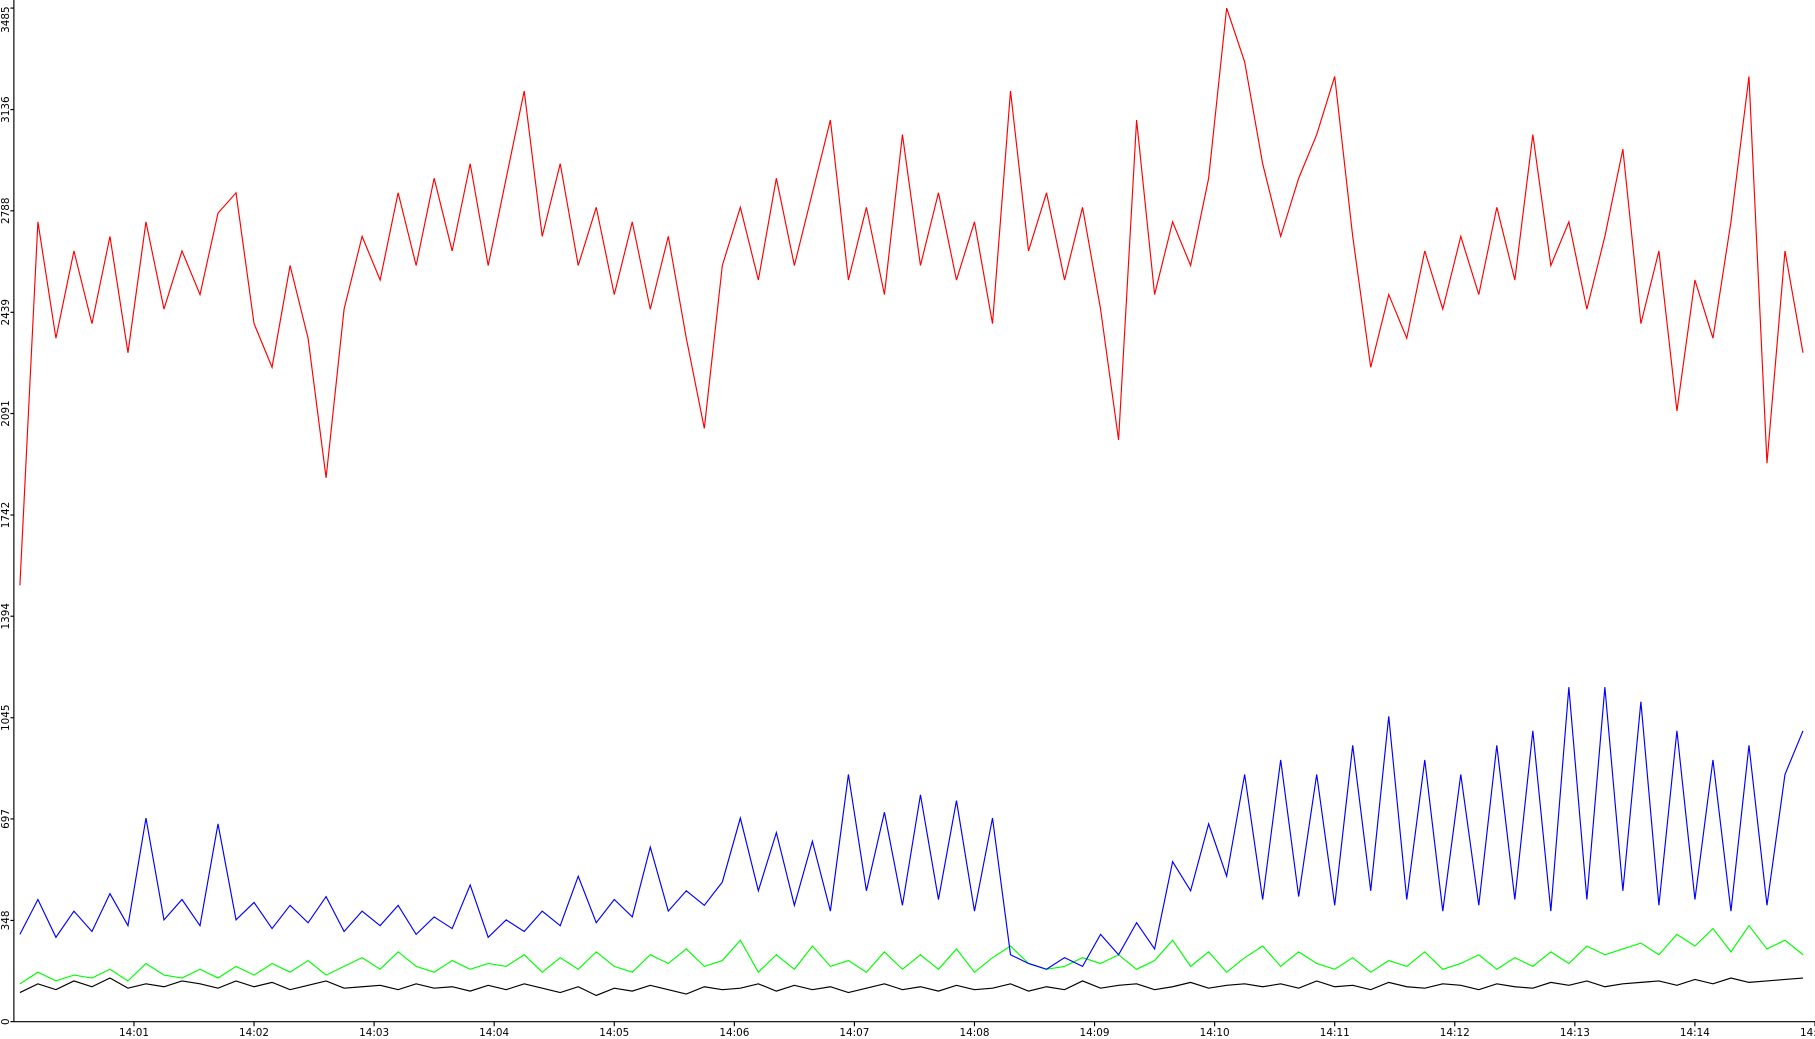 The image size is (1815, 1039). Describe the element at coordinates (6, 819) in the screenshot. I see `y-tick-label: 697` at that location.